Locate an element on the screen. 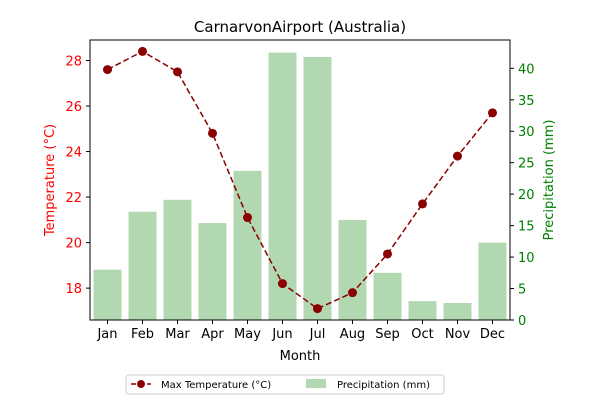  y-left-tick-label: 24 is located at coordinates (73, 153).